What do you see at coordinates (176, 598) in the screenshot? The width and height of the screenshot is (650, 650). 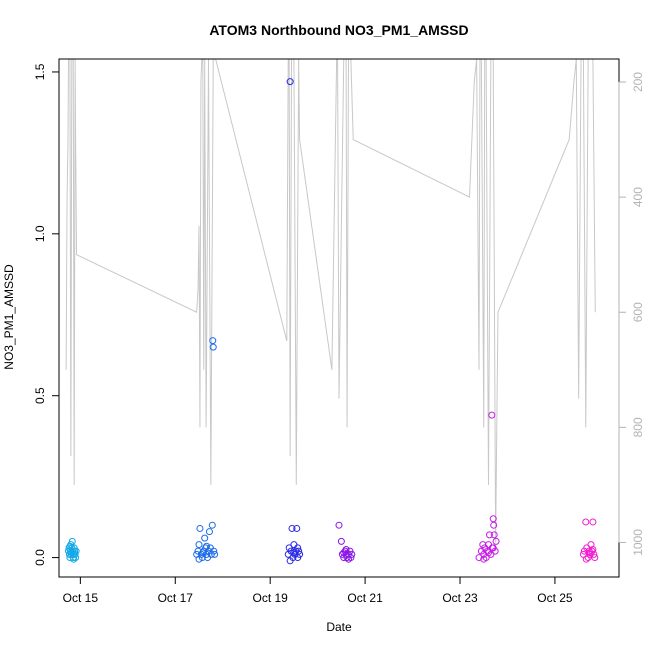 I see `x-tick-label: Oct 17` at bounding box center [176, 598].